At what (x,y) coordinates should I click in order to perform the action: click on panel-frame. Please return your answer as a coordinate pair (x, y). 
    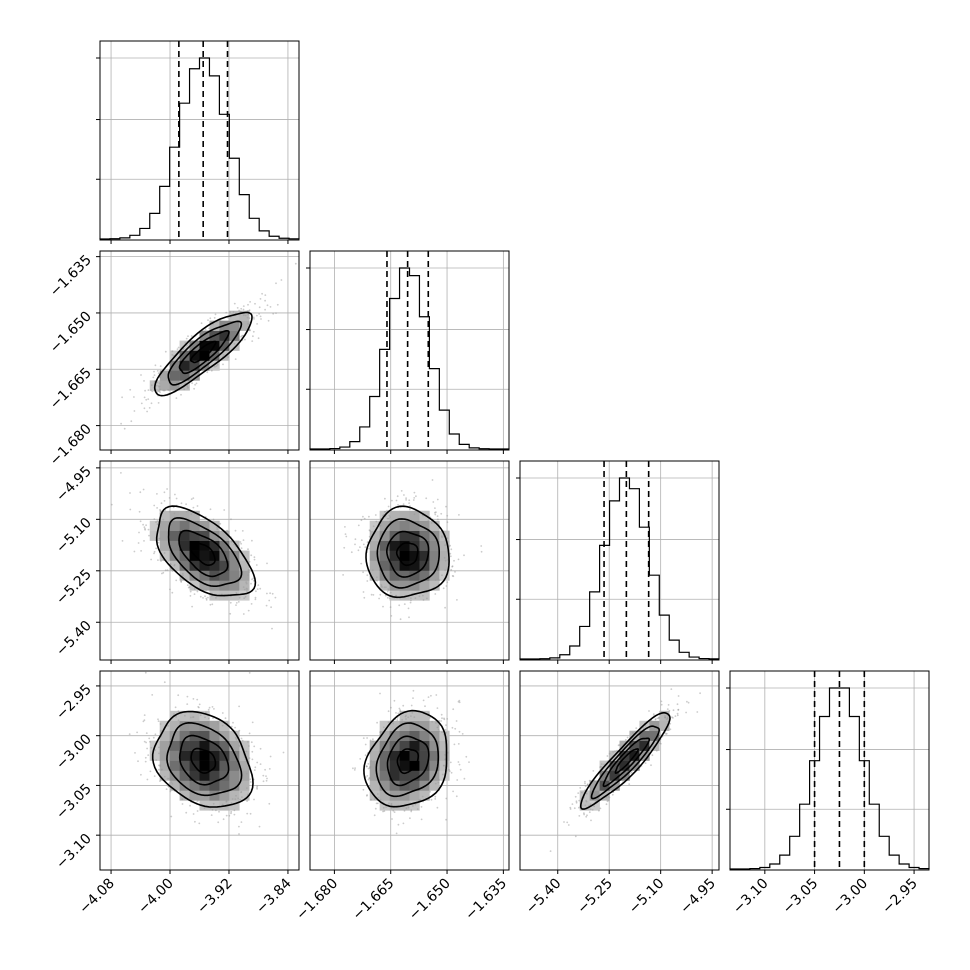
    Looking at the image, I should click on (619, 770).